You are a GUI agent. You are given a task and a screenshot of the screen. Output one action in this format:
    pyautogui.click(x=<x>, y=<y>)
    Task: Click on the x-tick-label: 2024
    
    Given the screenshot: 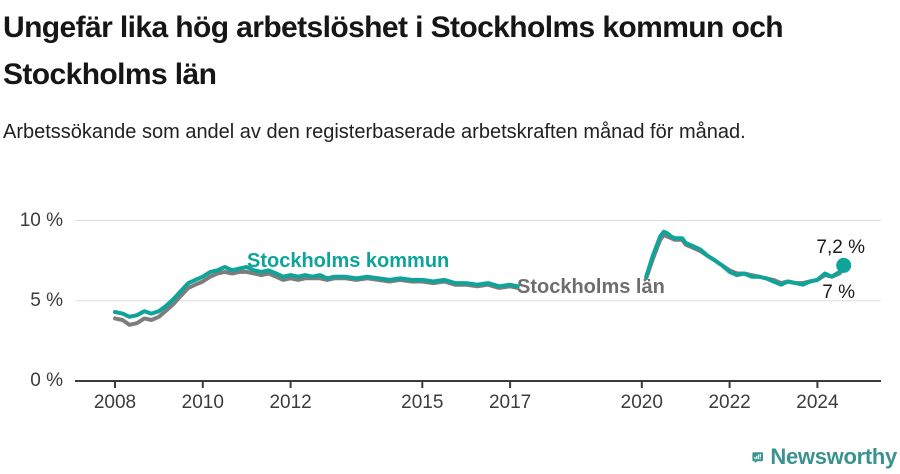 What is the action you would take?
    pyautogui.click(x=817, y=402)
    